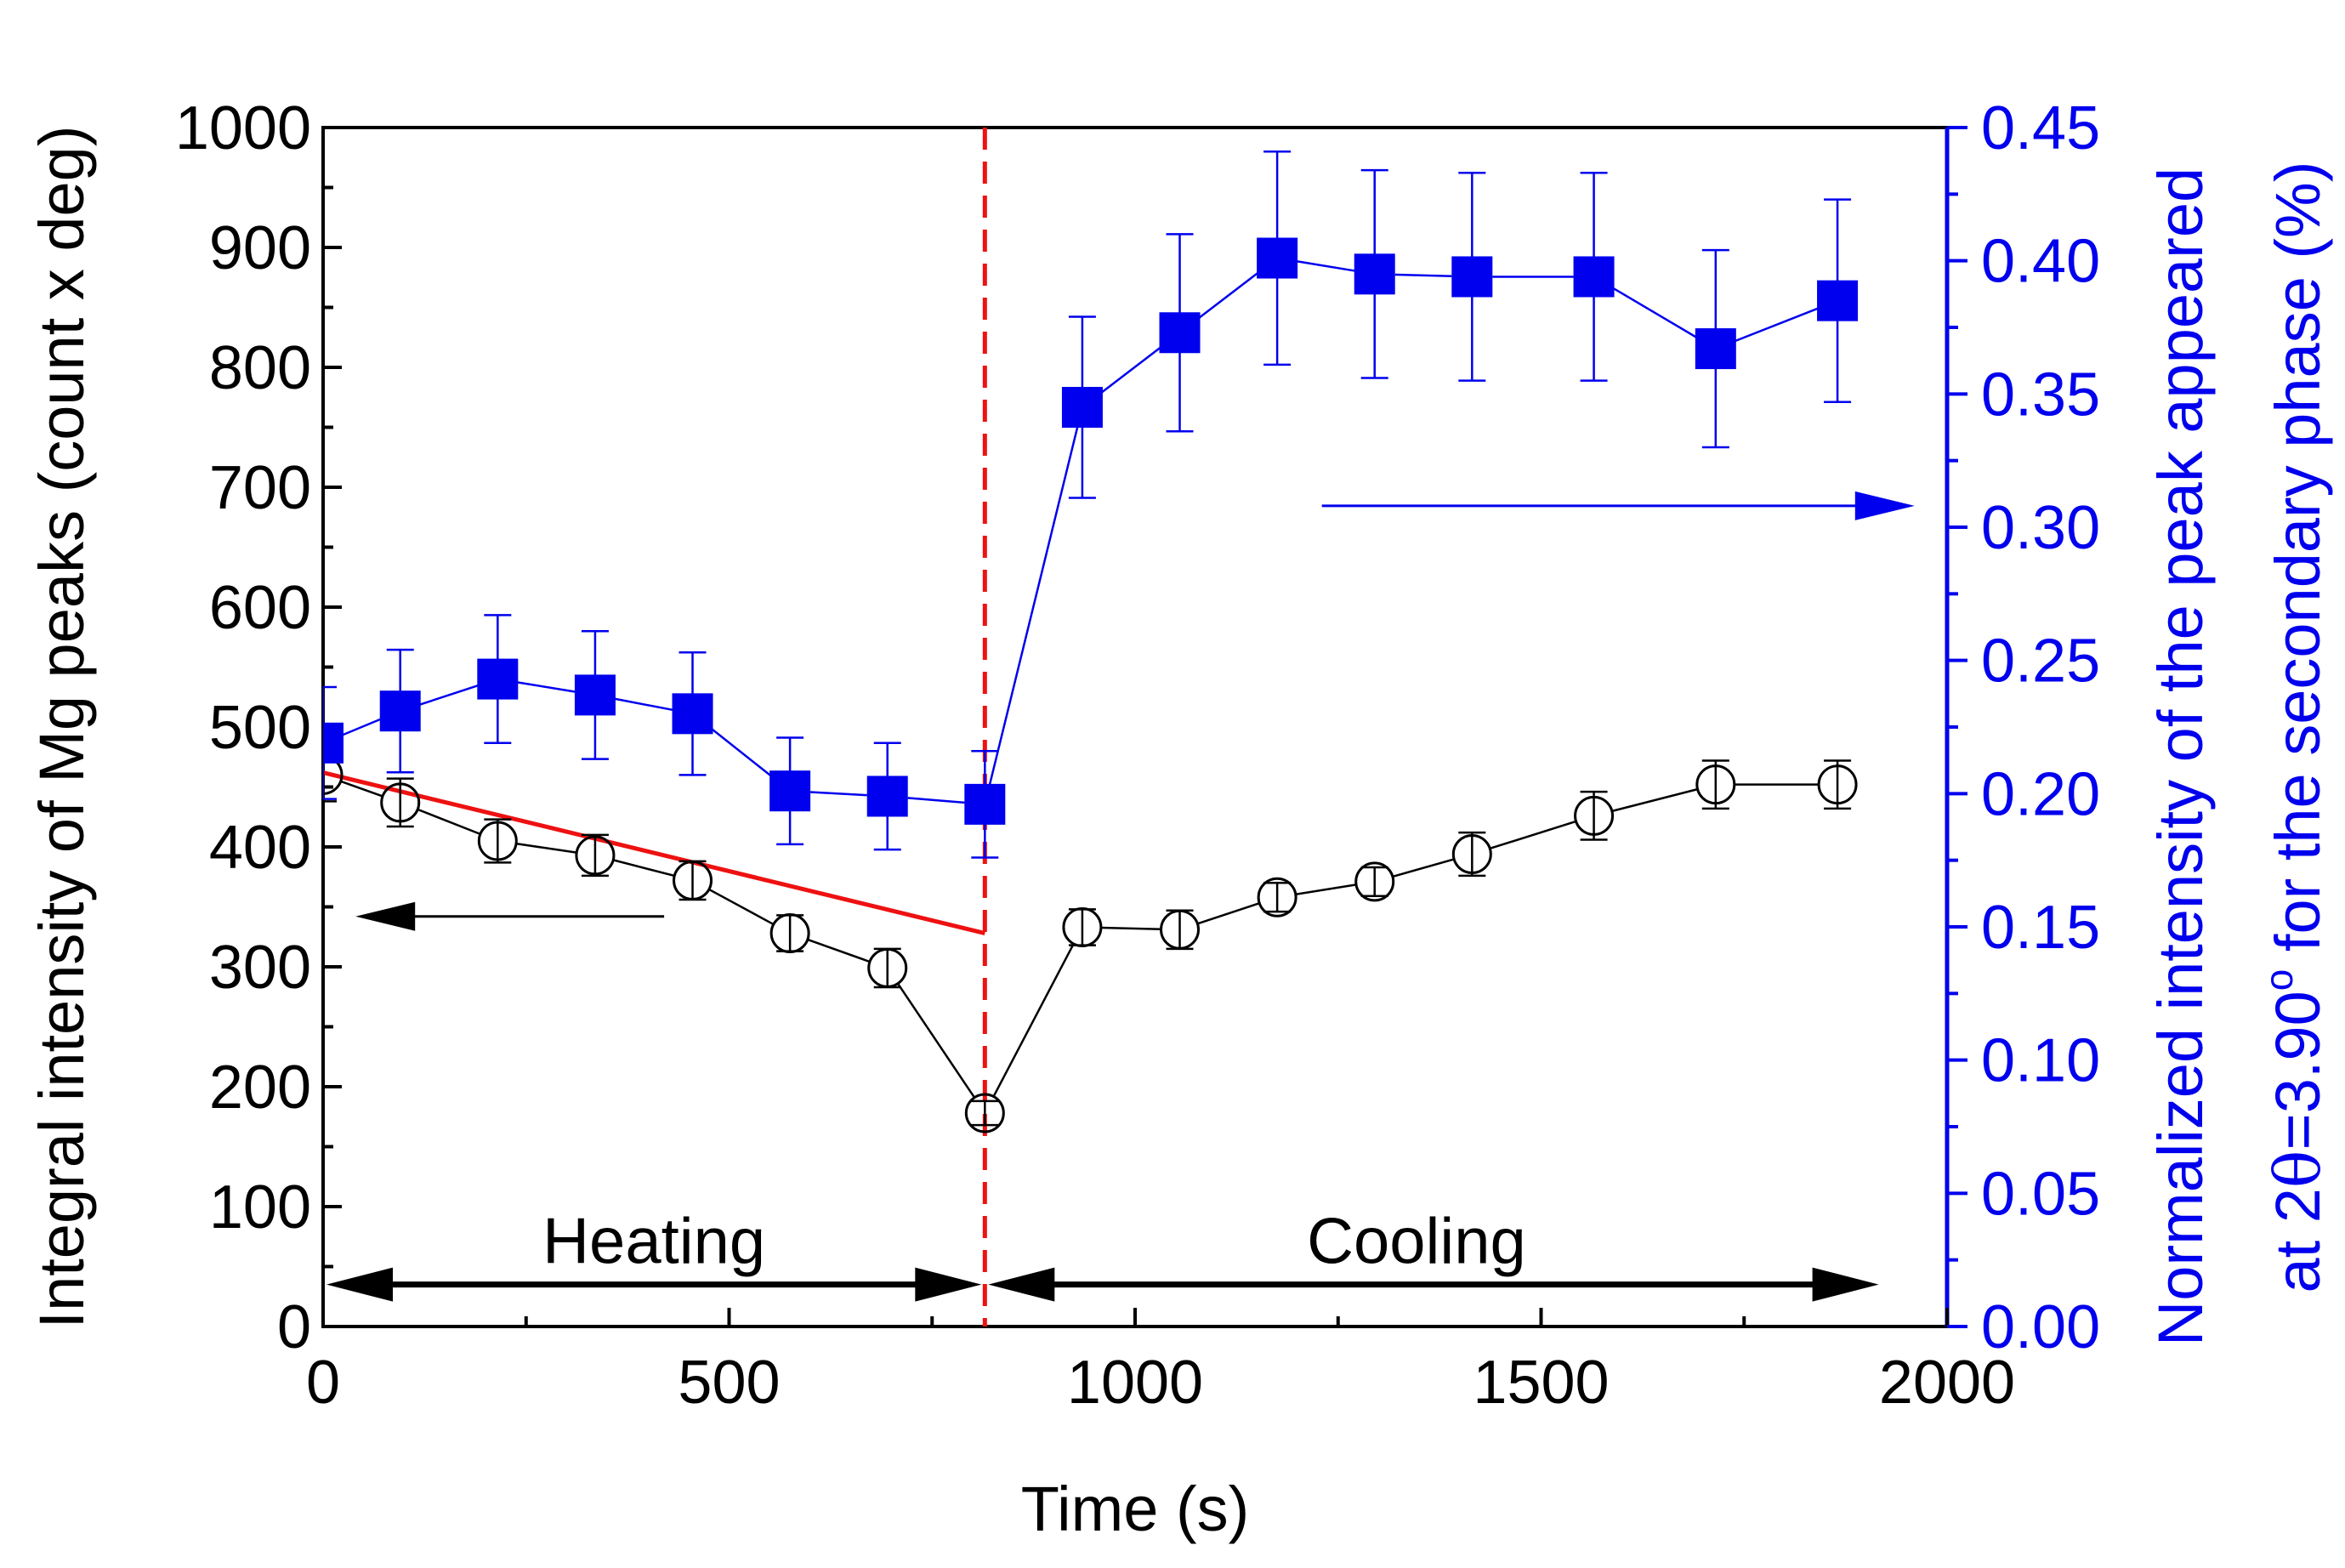 This screenshot has width=2345, height=1568. I want to click on y2-axis-title-line2: at 2θ=3.90o for the secondary phase (%), so click(2296, 727).